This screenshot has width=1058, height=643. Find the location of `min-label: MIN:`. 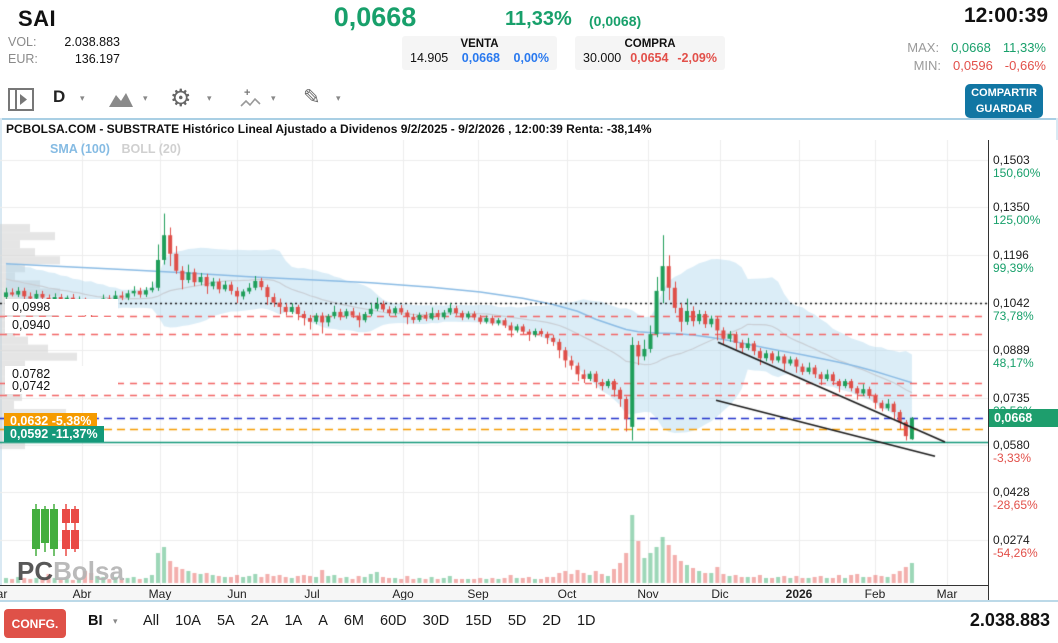

min-label: MIN: is located at coordinates (927, 65).